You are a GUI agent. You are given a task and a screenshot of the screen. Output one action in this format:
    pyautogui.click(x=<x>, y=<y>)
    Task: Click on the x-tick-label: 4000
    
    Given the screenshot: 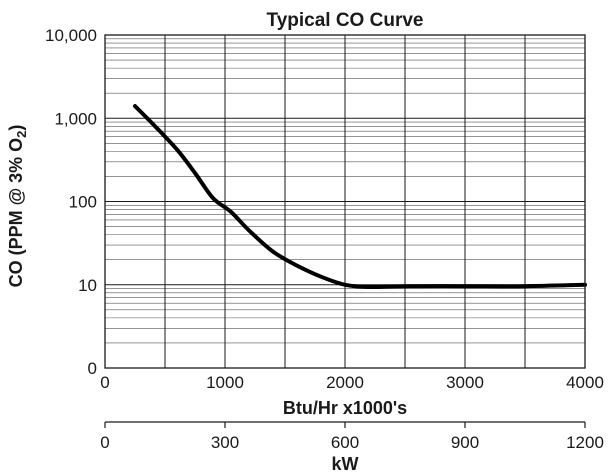 What is the action you would take?
    pyautogui.click(x=585, y=382)
    